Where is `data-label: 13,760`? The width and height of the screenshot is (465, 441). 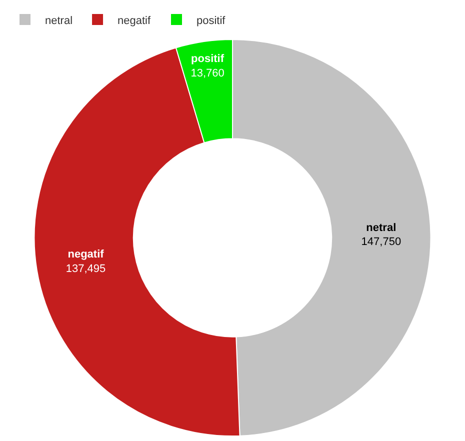 data-label: 13,760 is located at coordinates (207, 73).